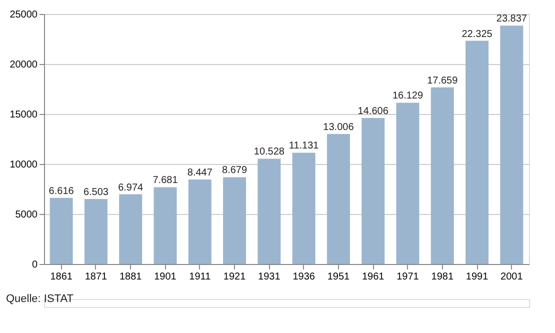  I want to click on data-label: 17.659, so click(442, 80).